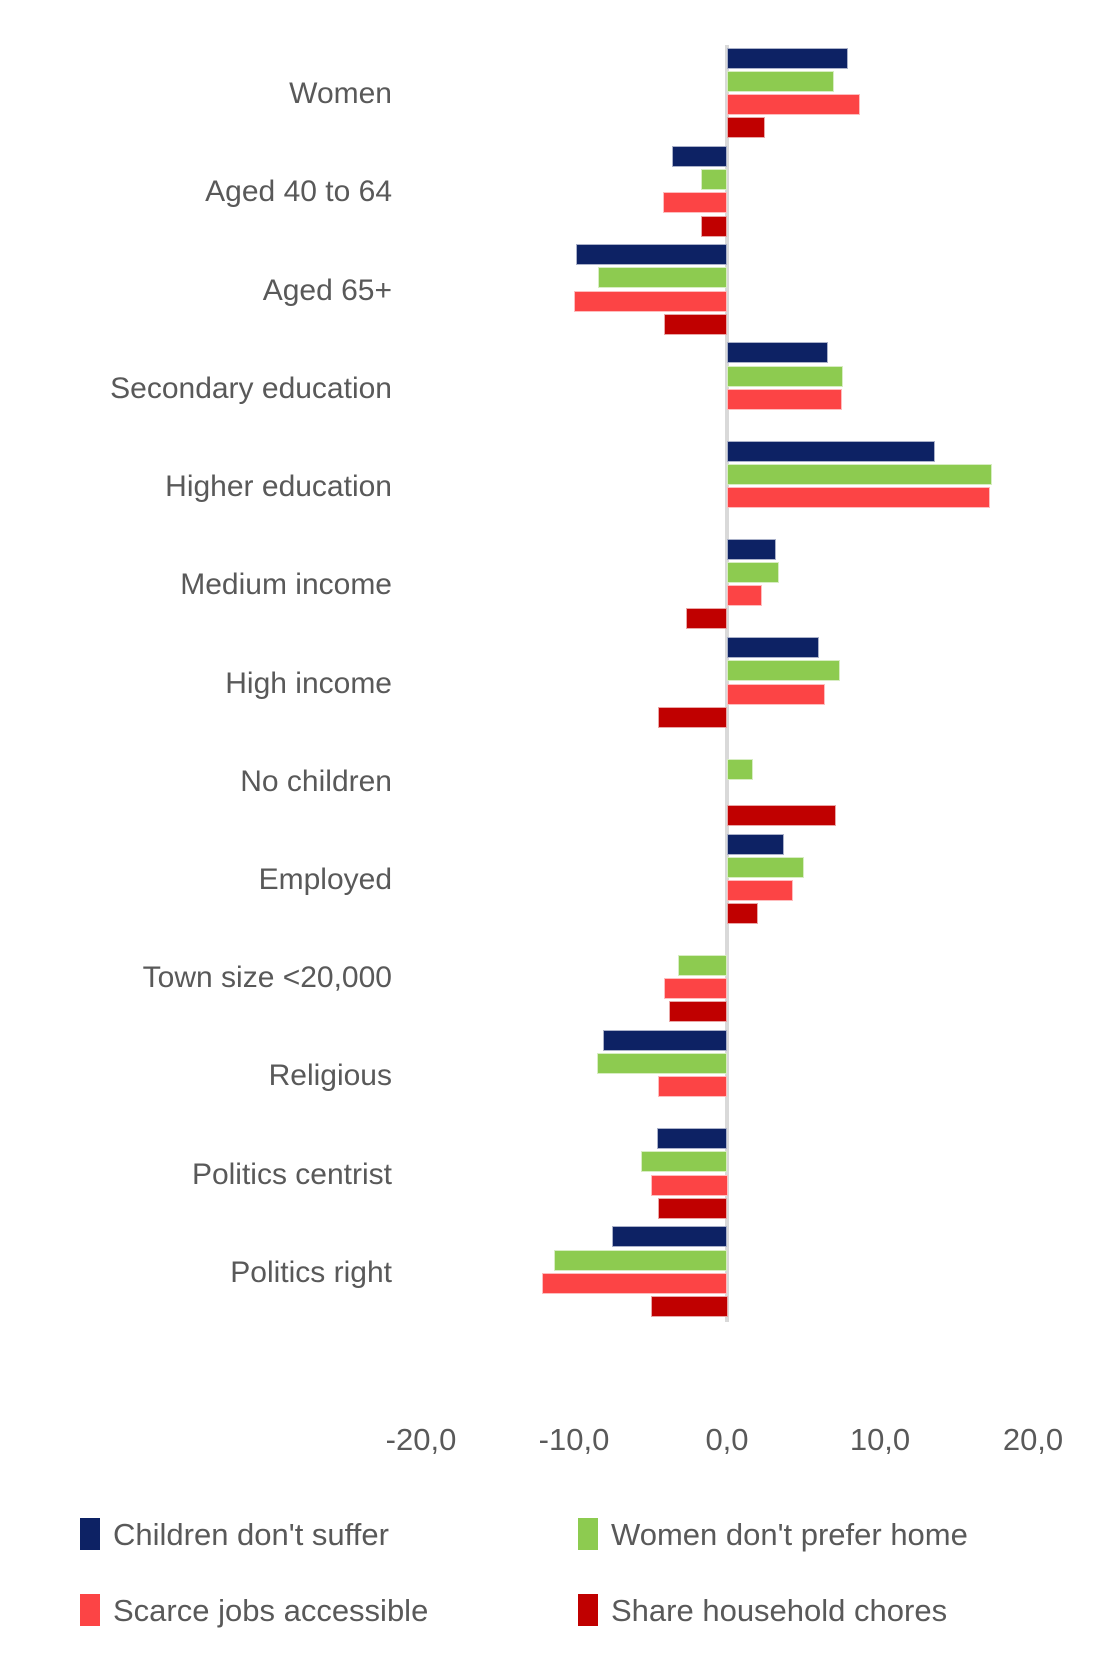 This screenshot has width=1117, height=1668. I want to click on category-label: High income, so click(308, 683).